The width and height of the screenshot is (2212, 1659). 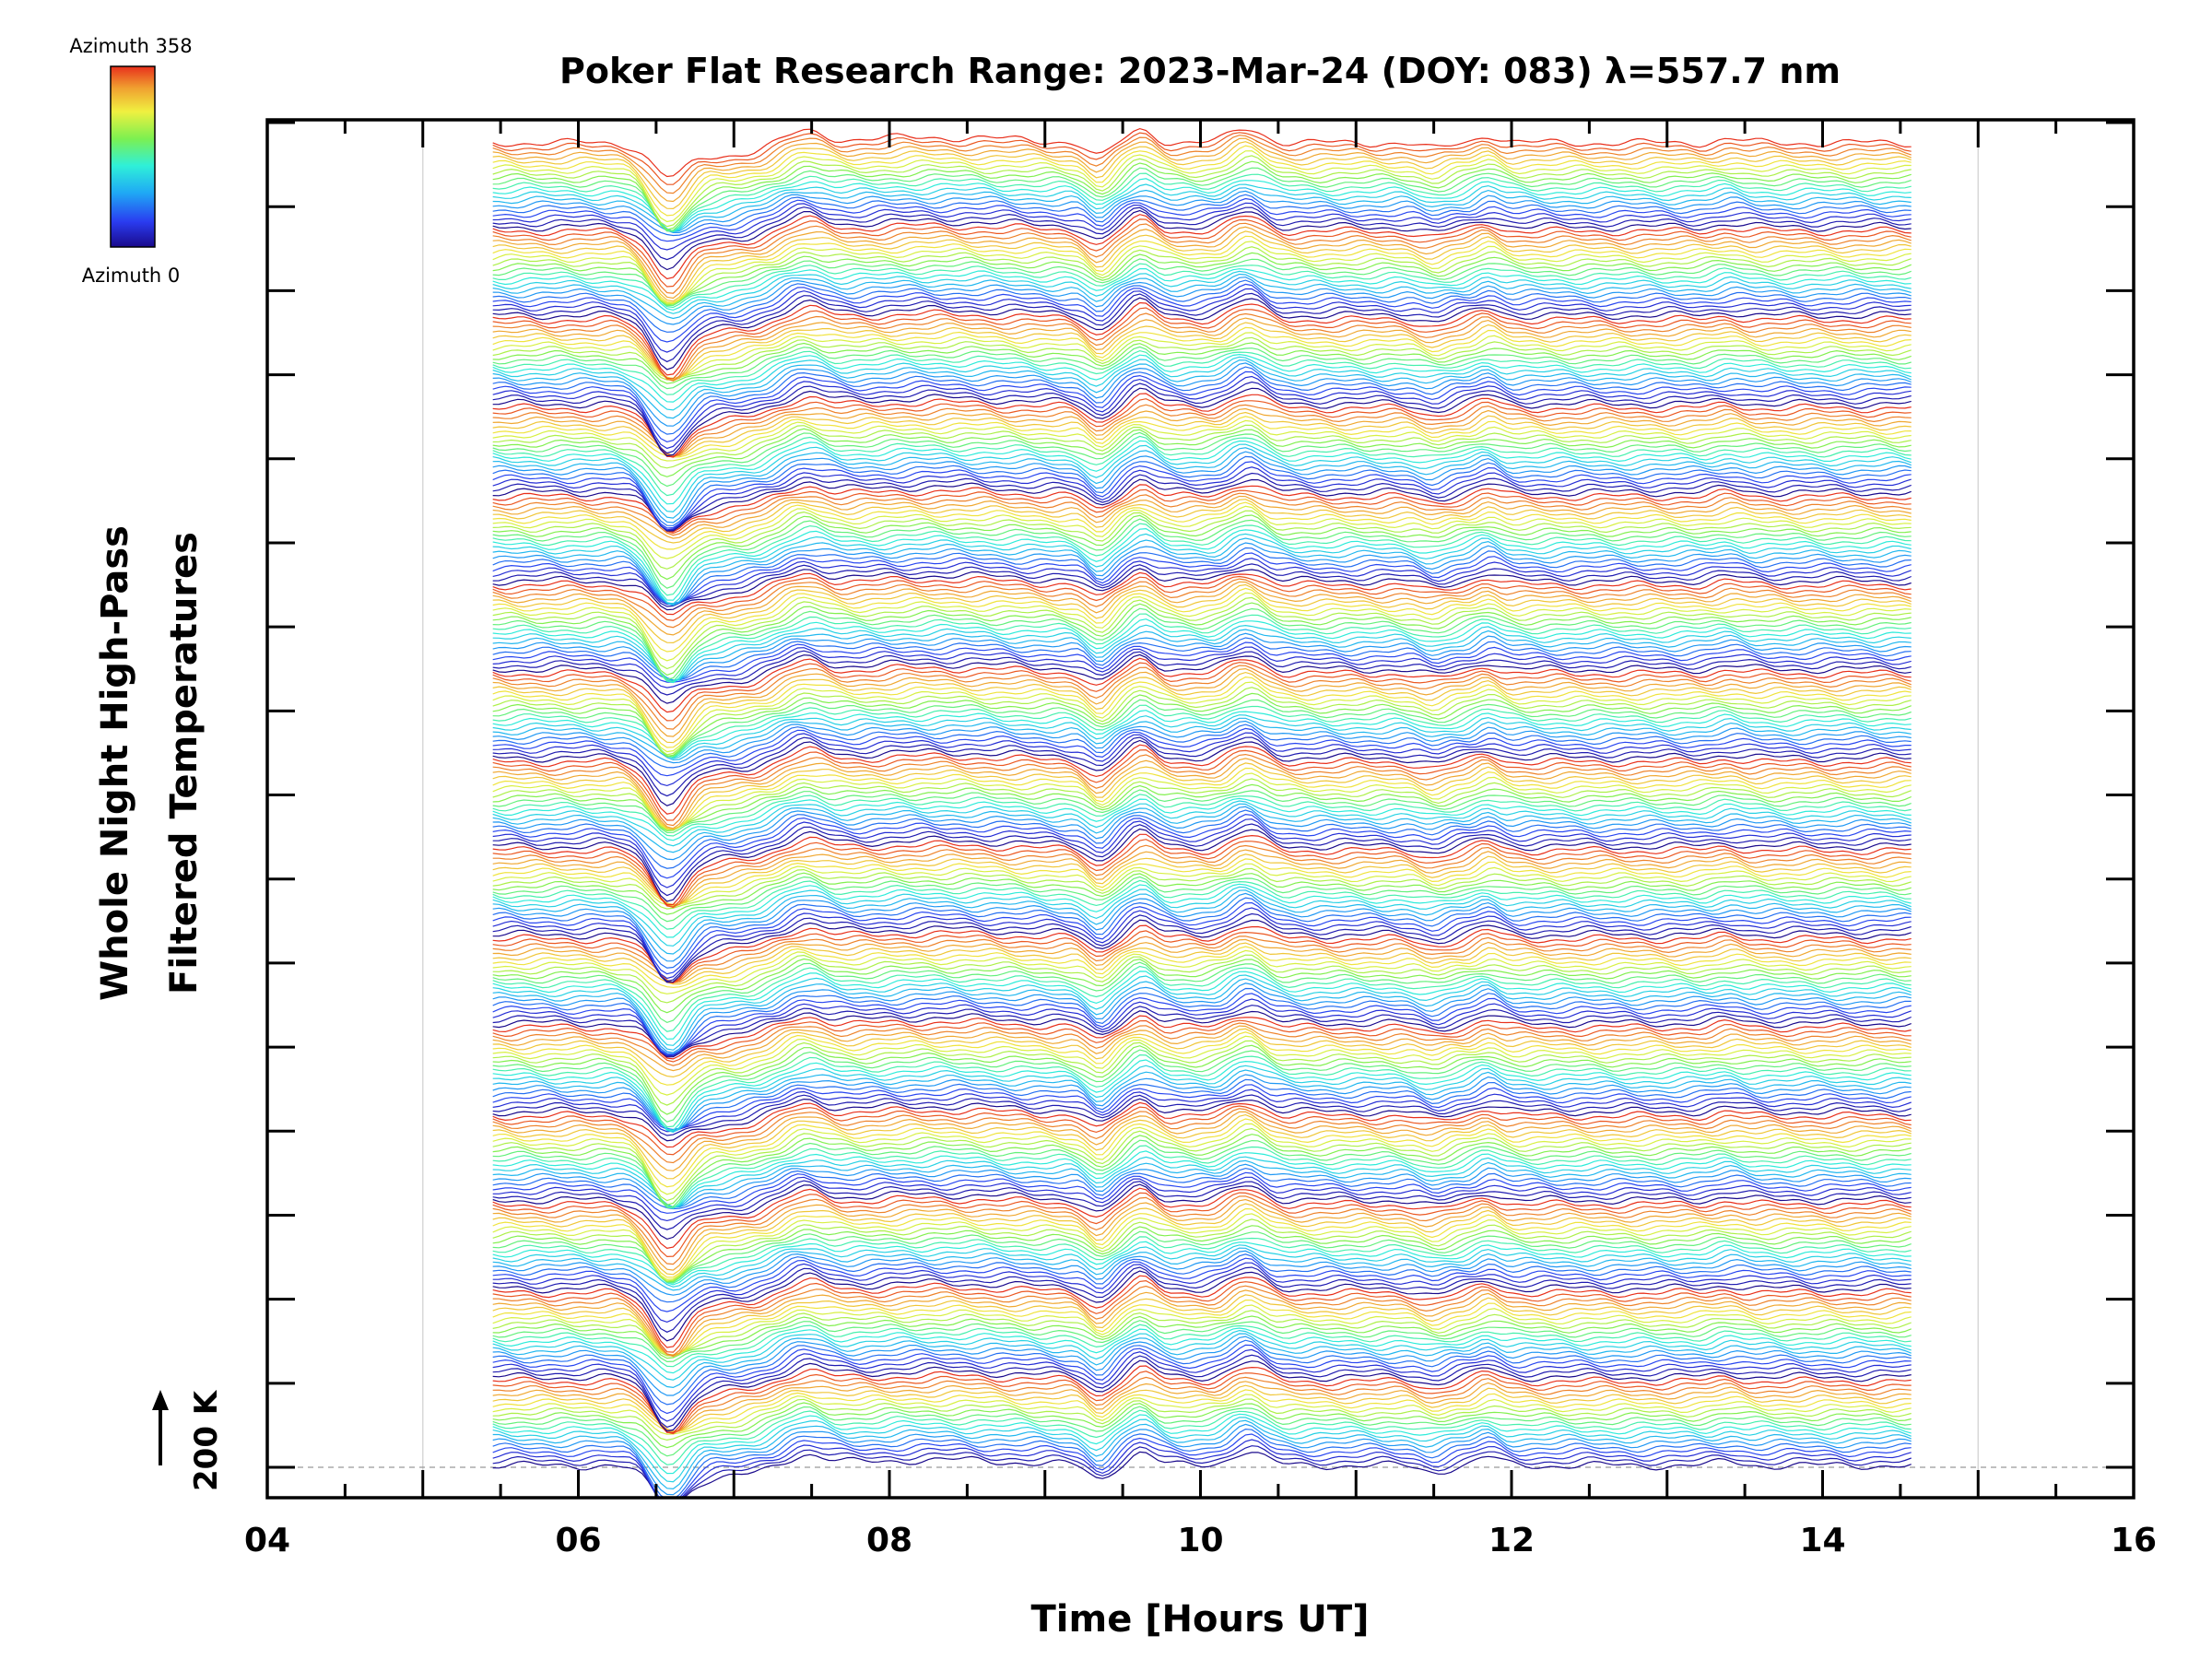 What do you see at coordinates (1200, 1540) in the screenshot?
I see `x-tick-labels: 04 06 08 10 12 14 16` at bounding box center [1200, 1540].